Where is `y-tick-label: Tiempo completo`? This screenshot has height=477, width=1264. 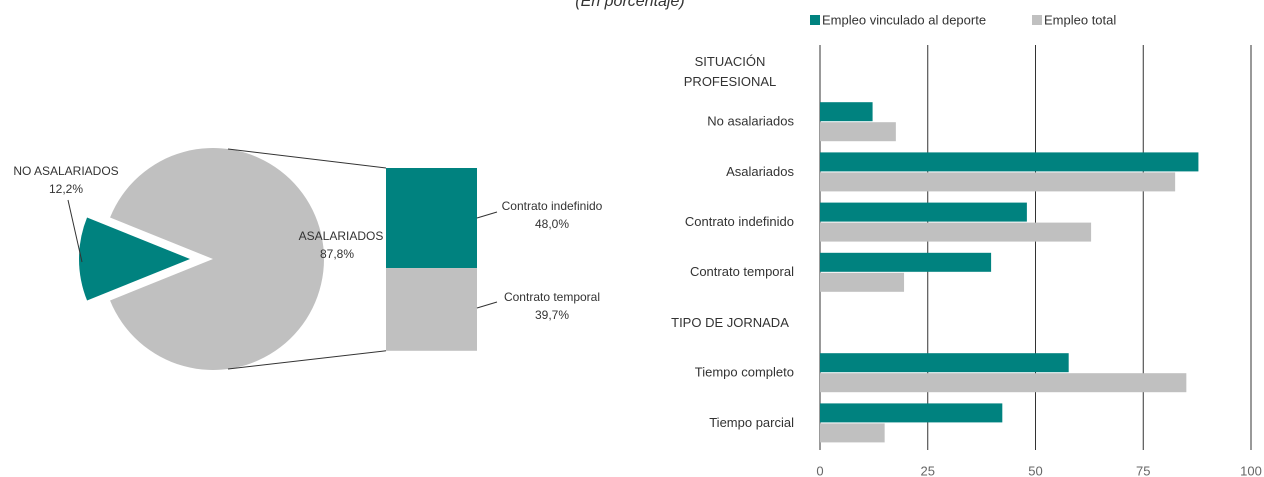 y-tick-label: Tiempo completo is located at coordinates (744, 372).